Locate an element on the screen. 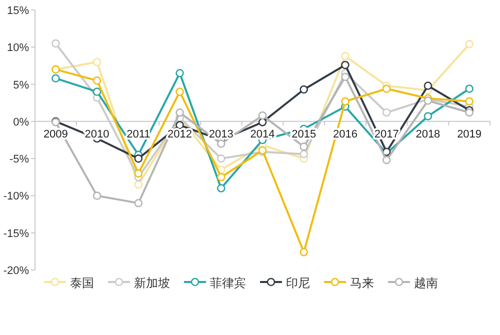  y-tick-label: -5% is located at coordinates (19, 160).